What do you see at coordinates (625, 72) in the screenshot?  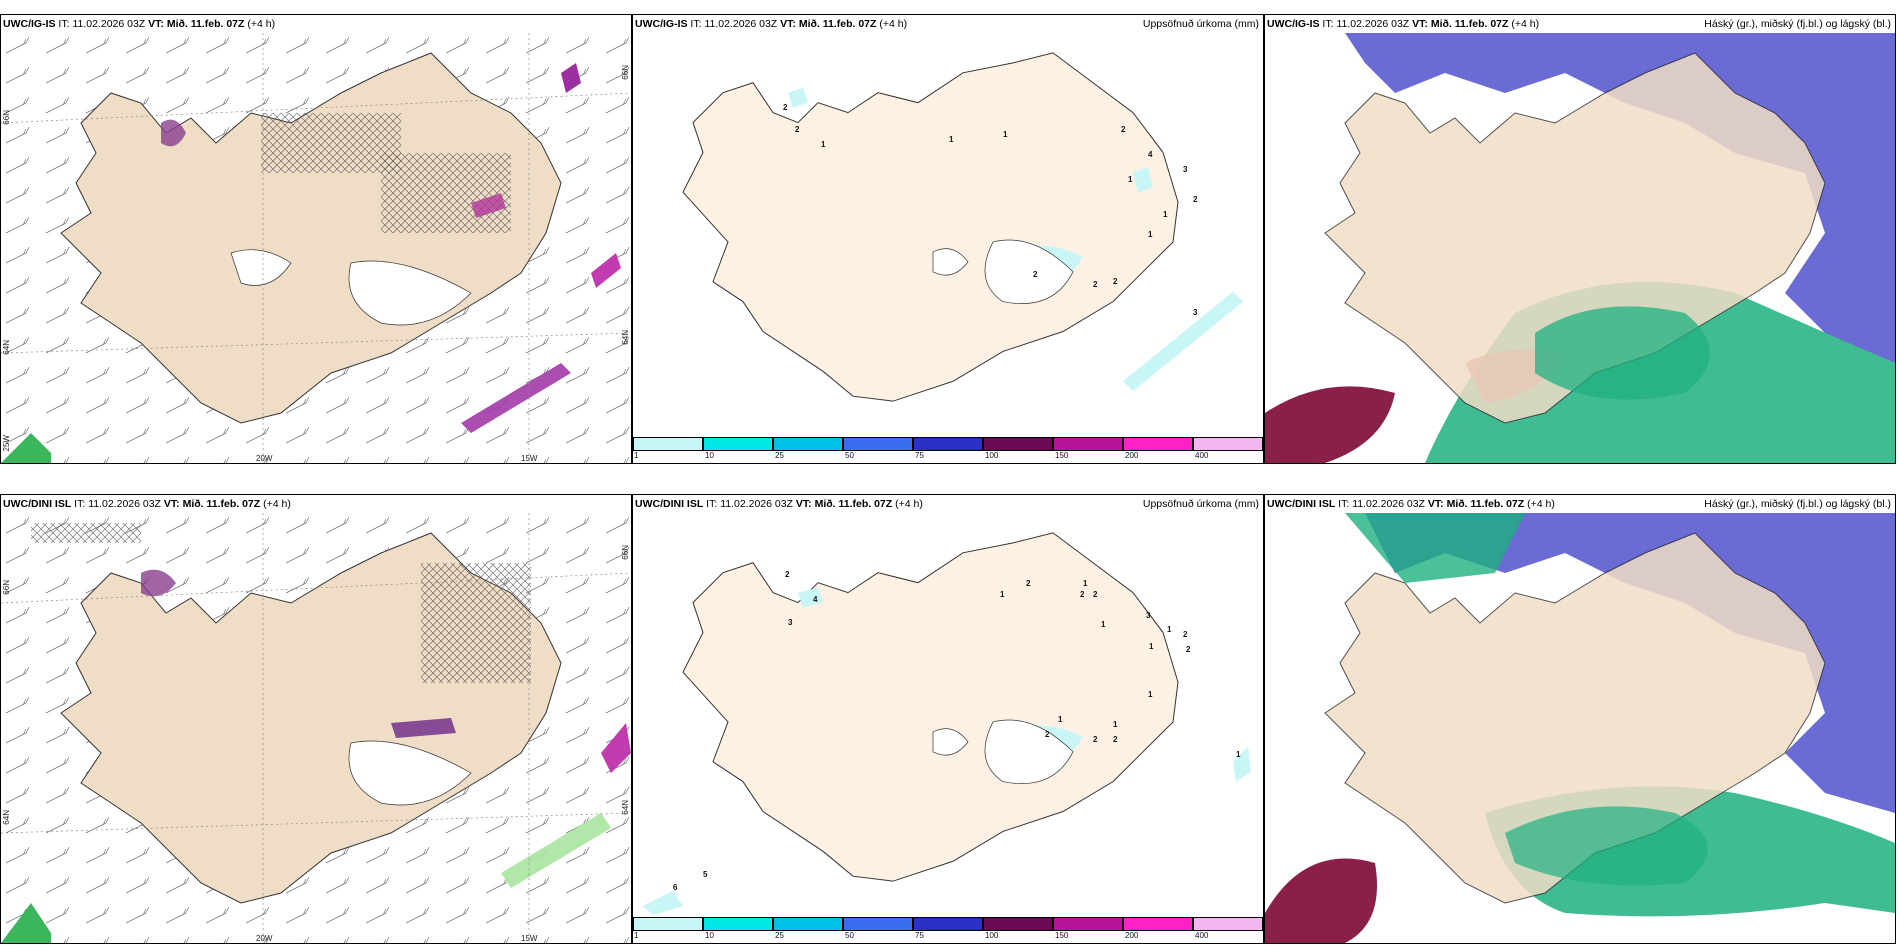 I see `lat-tick-66n-right: 66N` at bounding box center [625, 72].